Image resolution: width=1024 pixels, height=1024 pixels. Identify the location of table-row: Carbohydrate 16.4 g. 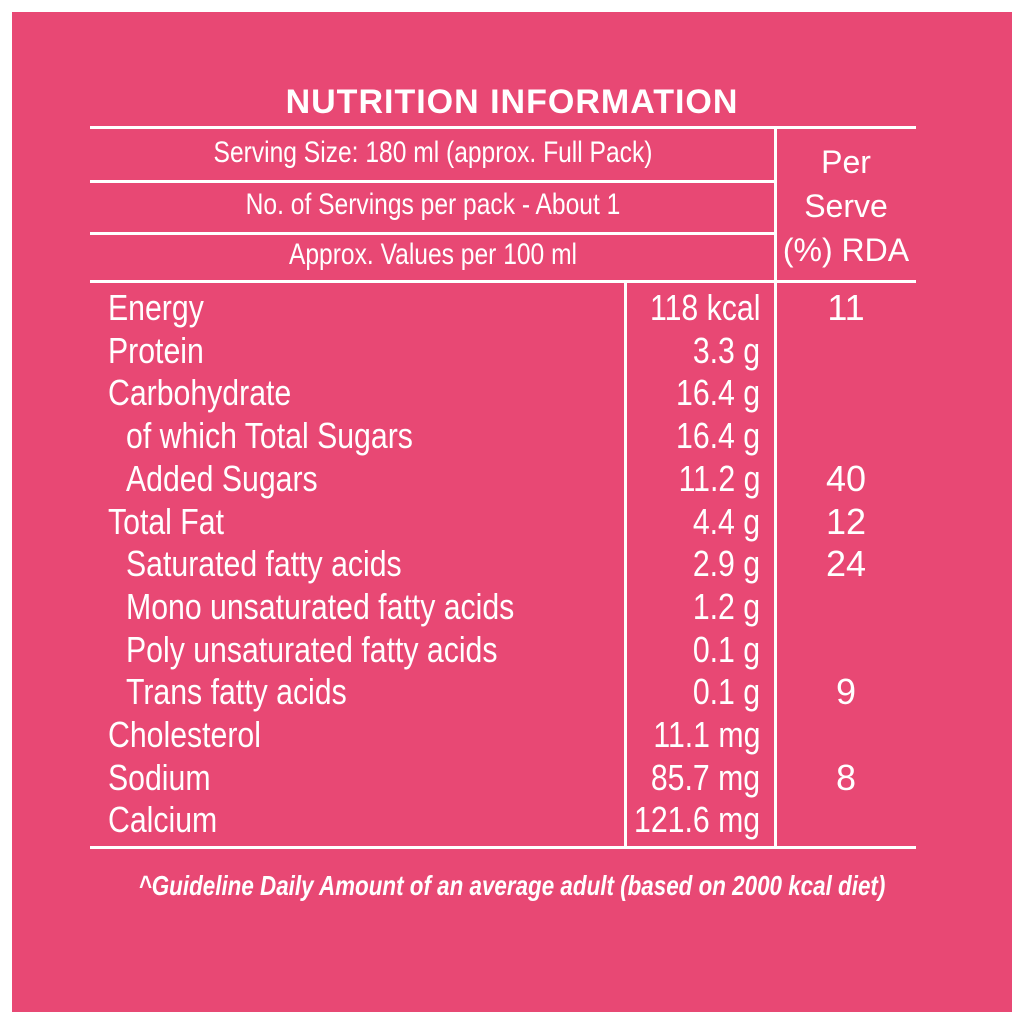
(512, 393).